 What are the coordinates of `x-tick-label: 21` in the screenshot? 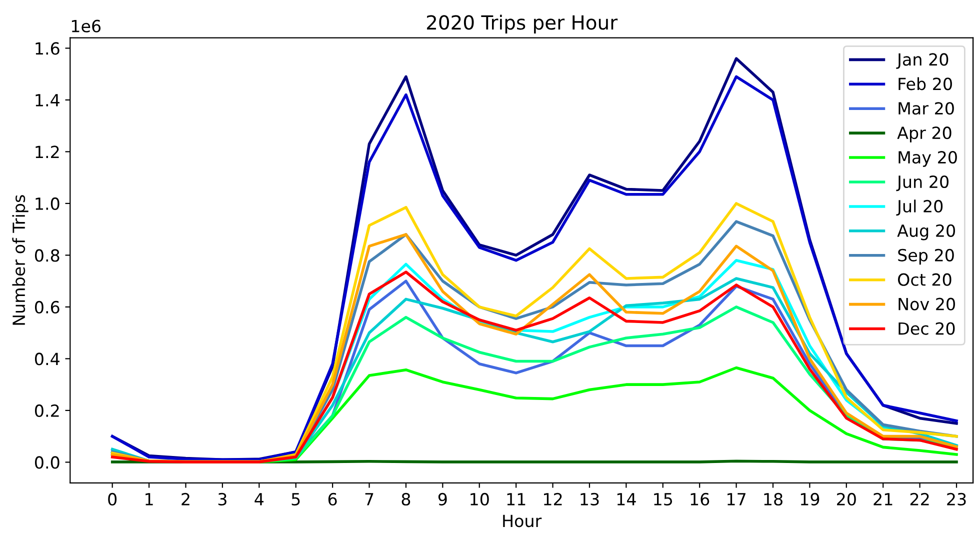 It's located at (883, 499).